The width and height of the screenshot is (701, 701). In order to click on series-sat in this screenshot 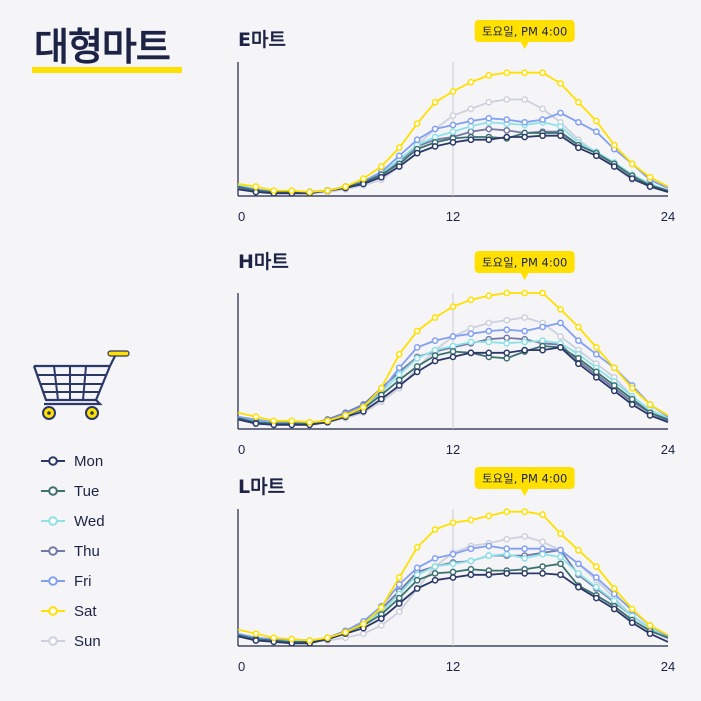, I will do `click(453, 132)`.